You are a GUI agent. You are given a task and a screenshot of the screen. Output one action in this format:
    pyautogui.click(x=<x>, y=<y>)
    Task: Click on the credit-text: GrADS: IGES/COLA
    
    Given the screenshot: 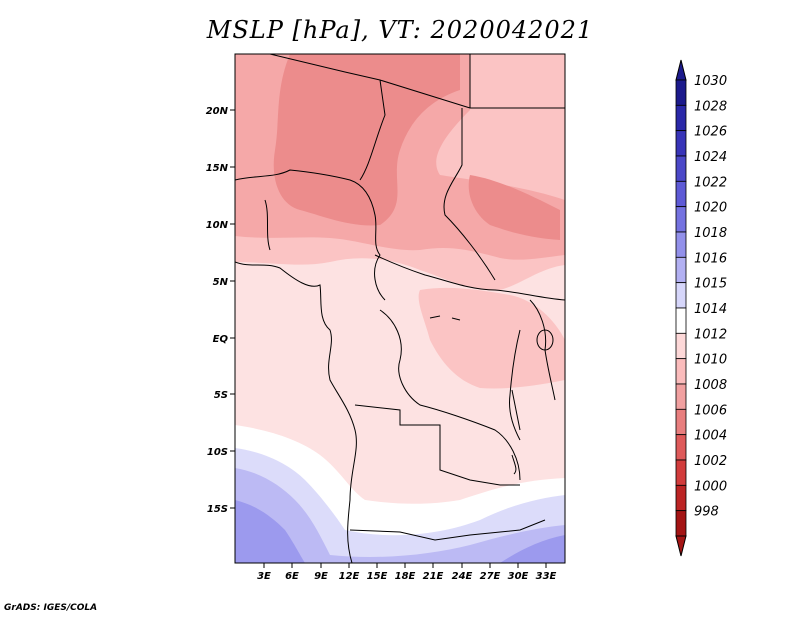 What is the action you would take?
    pyautogui.click(x=51, y=608)
    